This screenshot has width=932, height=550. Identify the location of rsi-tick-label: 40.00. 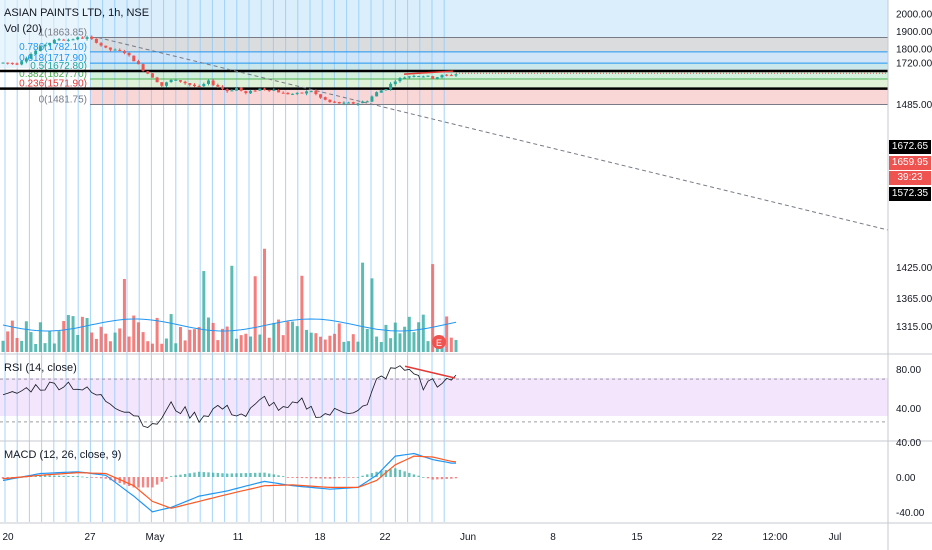
(908, 409).